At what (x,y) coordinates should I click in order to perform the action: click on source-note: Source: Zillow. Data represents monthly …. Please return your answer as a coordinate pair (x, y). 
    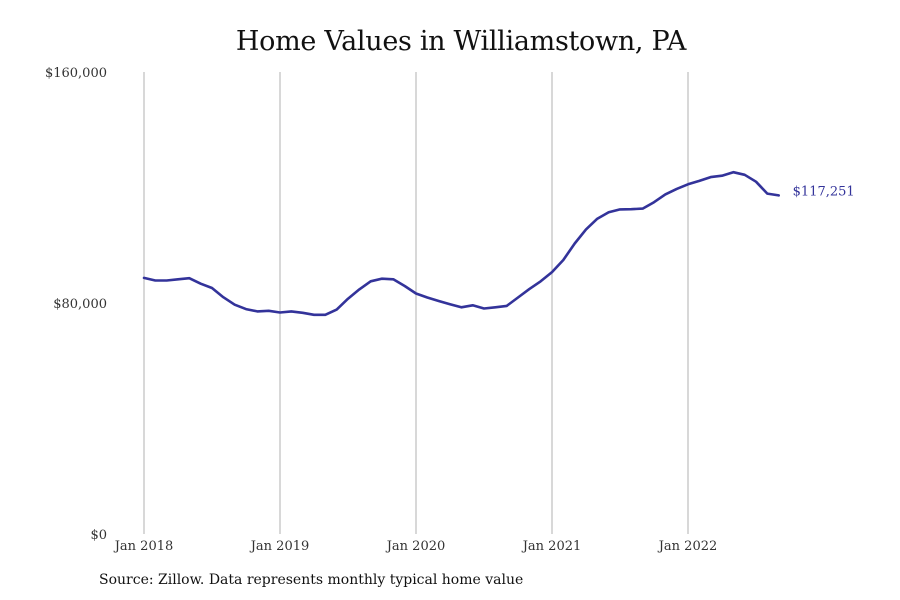
    Looking at the image, I should click on (311, 580).